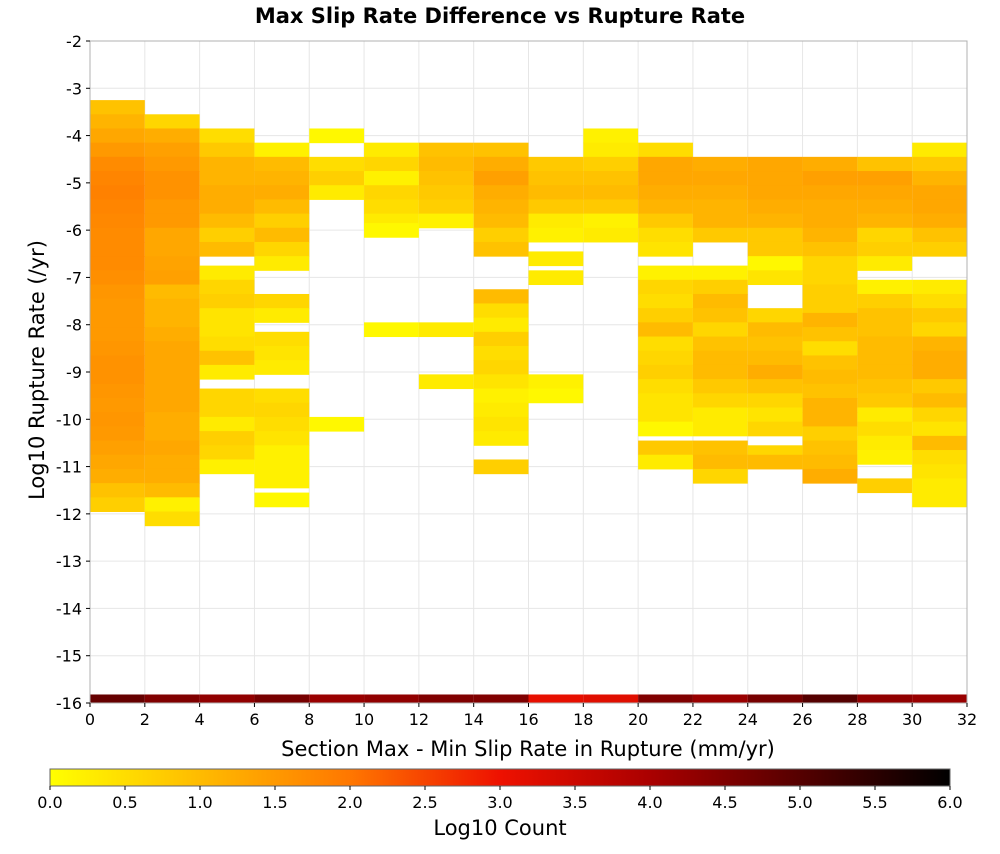 The image size is (1000, 854). I want to click on chart-title: Max Slip Rate Difference vs Rupture Rate, so click(500, 16).